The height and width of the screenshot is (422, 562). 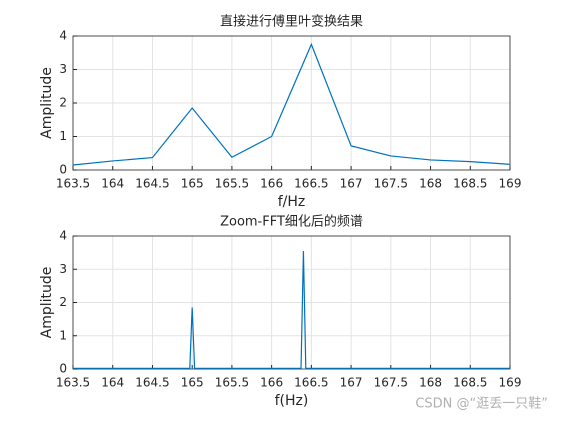 What do you see at coordinates (481, 404) in the screenshot?
I see `watermark: CSDN @“逛丢一只鞋”` at bounding box center [481, 404].